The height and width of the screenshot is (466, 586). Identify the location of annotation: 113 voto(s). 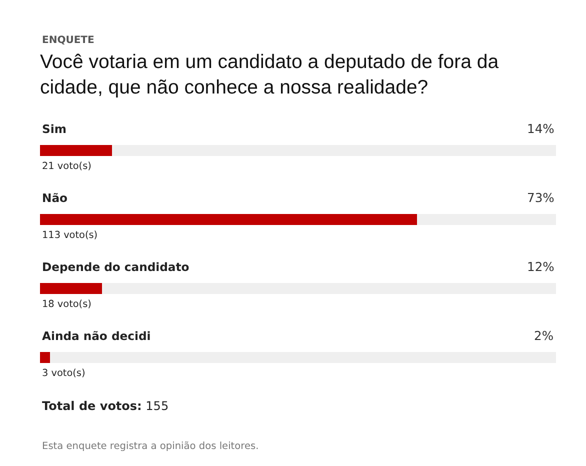
(70, 235).